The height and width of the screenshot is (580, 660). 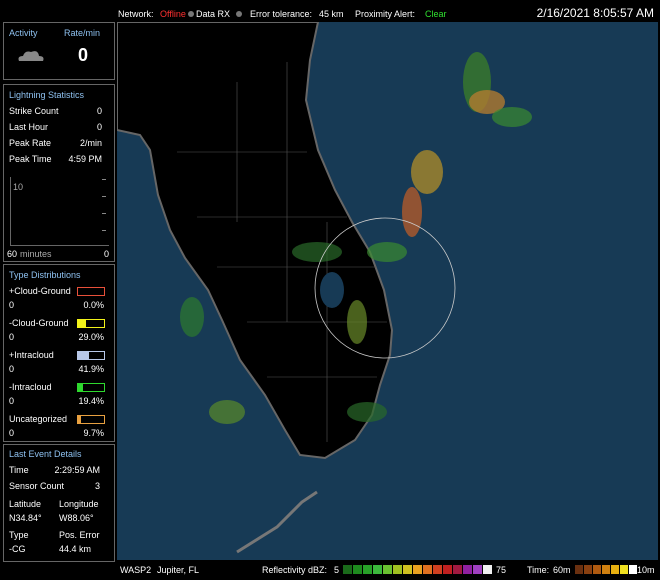 What do you see at coordinates (295, 570) in the screenshot?
I see `reflectivity-label: Reflectivity dBZ:` at bounding box center [295, 570].